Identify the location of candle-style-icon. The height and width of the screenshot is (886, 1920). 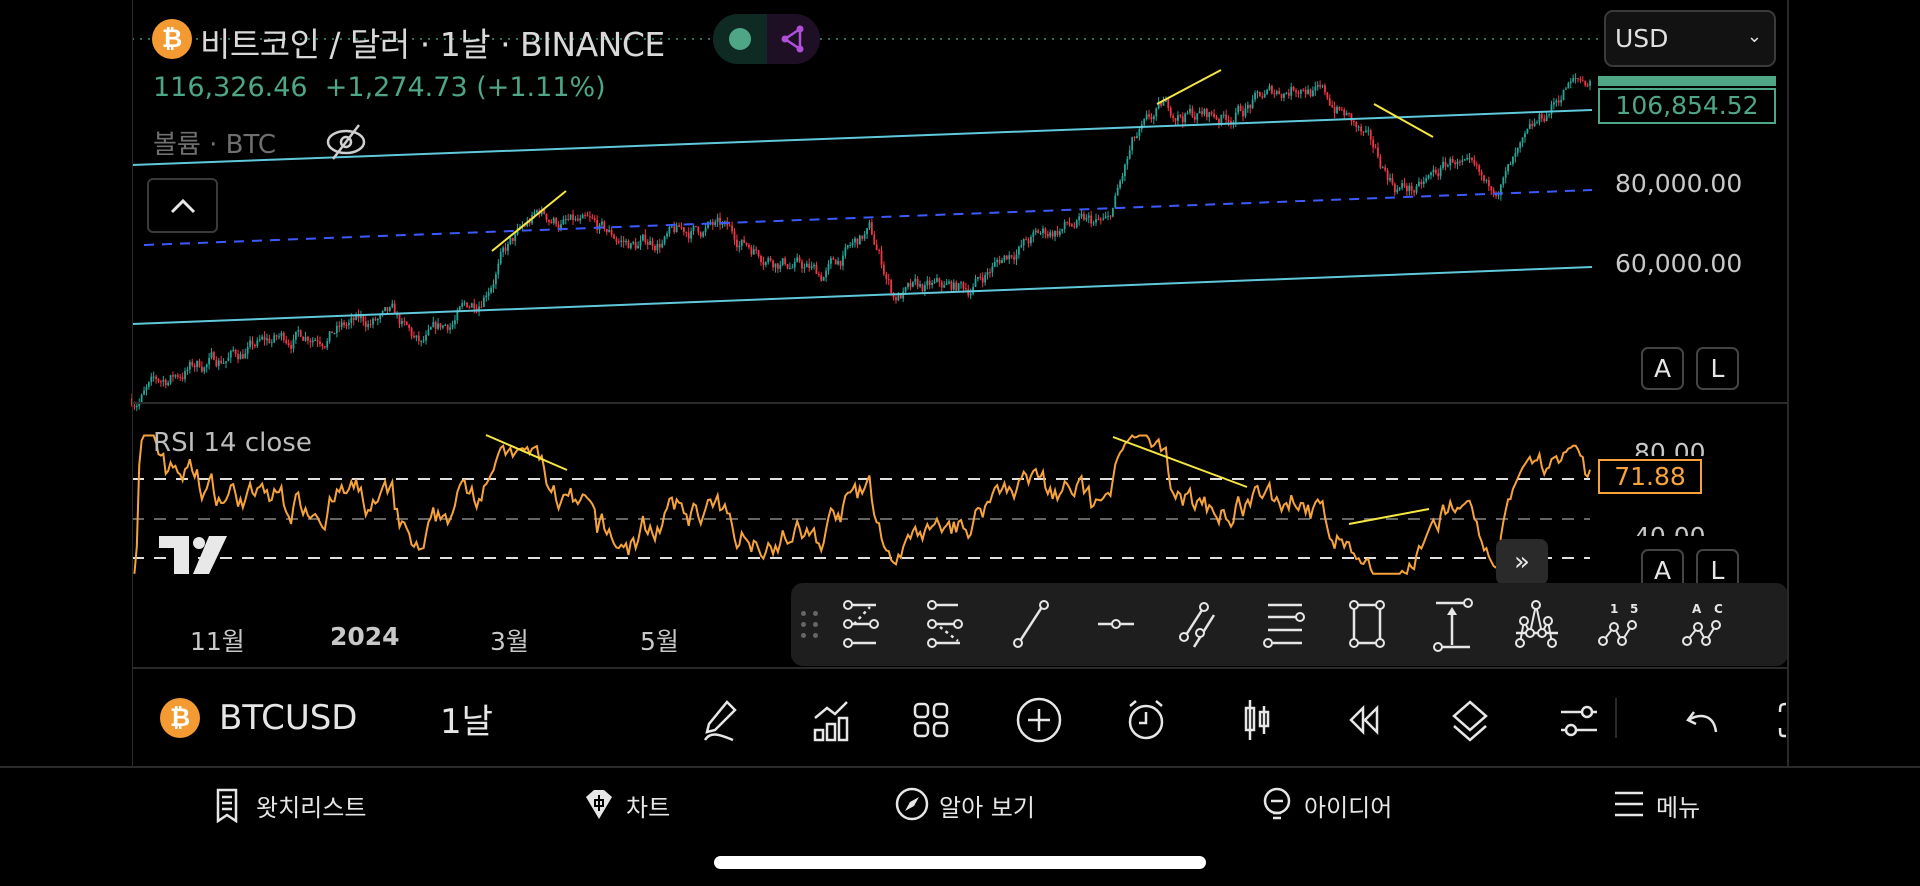
(1257, 720).